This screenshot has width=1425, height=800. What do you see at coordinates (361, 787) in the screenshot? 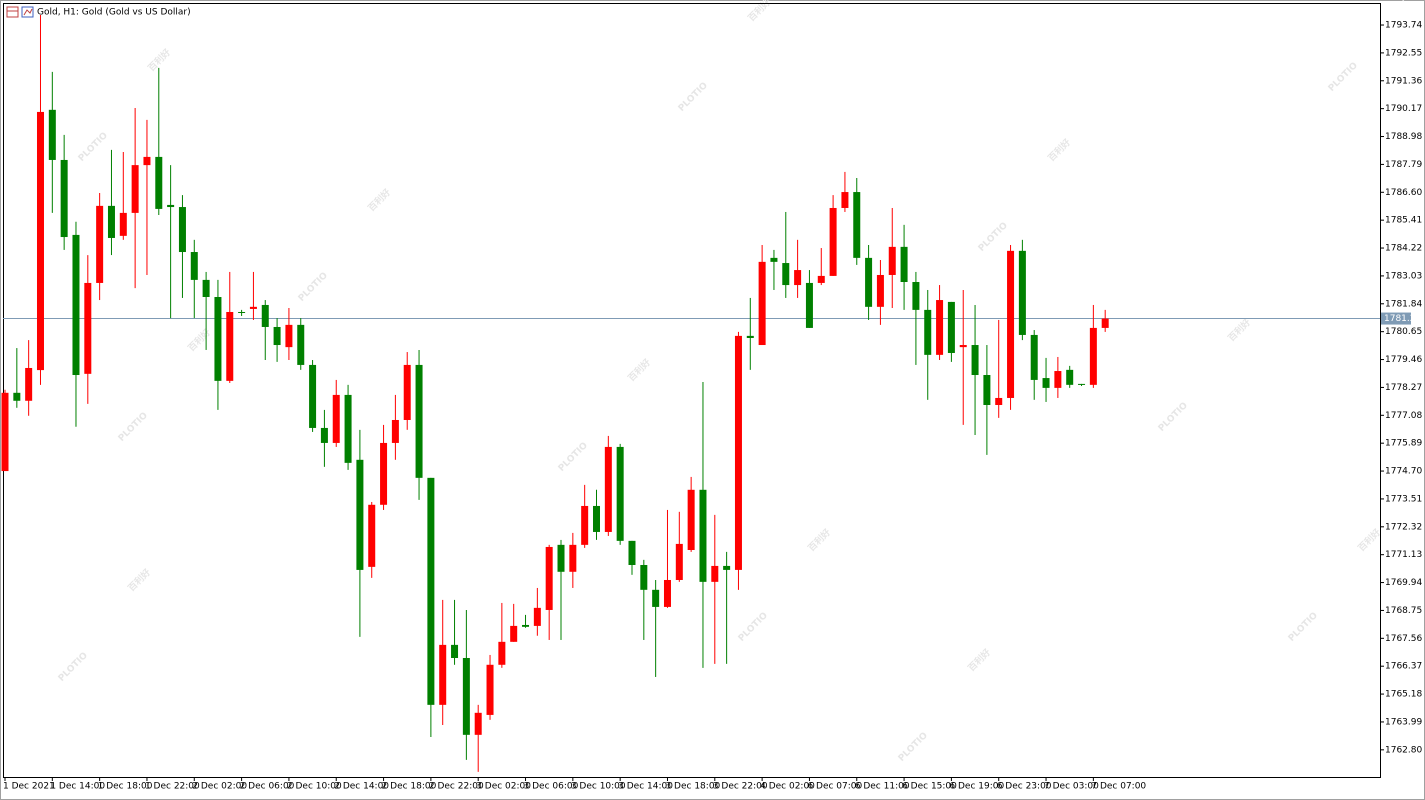
I see `x-tick-label: 2 Dec 14:00` at bounding box center [361, 787].